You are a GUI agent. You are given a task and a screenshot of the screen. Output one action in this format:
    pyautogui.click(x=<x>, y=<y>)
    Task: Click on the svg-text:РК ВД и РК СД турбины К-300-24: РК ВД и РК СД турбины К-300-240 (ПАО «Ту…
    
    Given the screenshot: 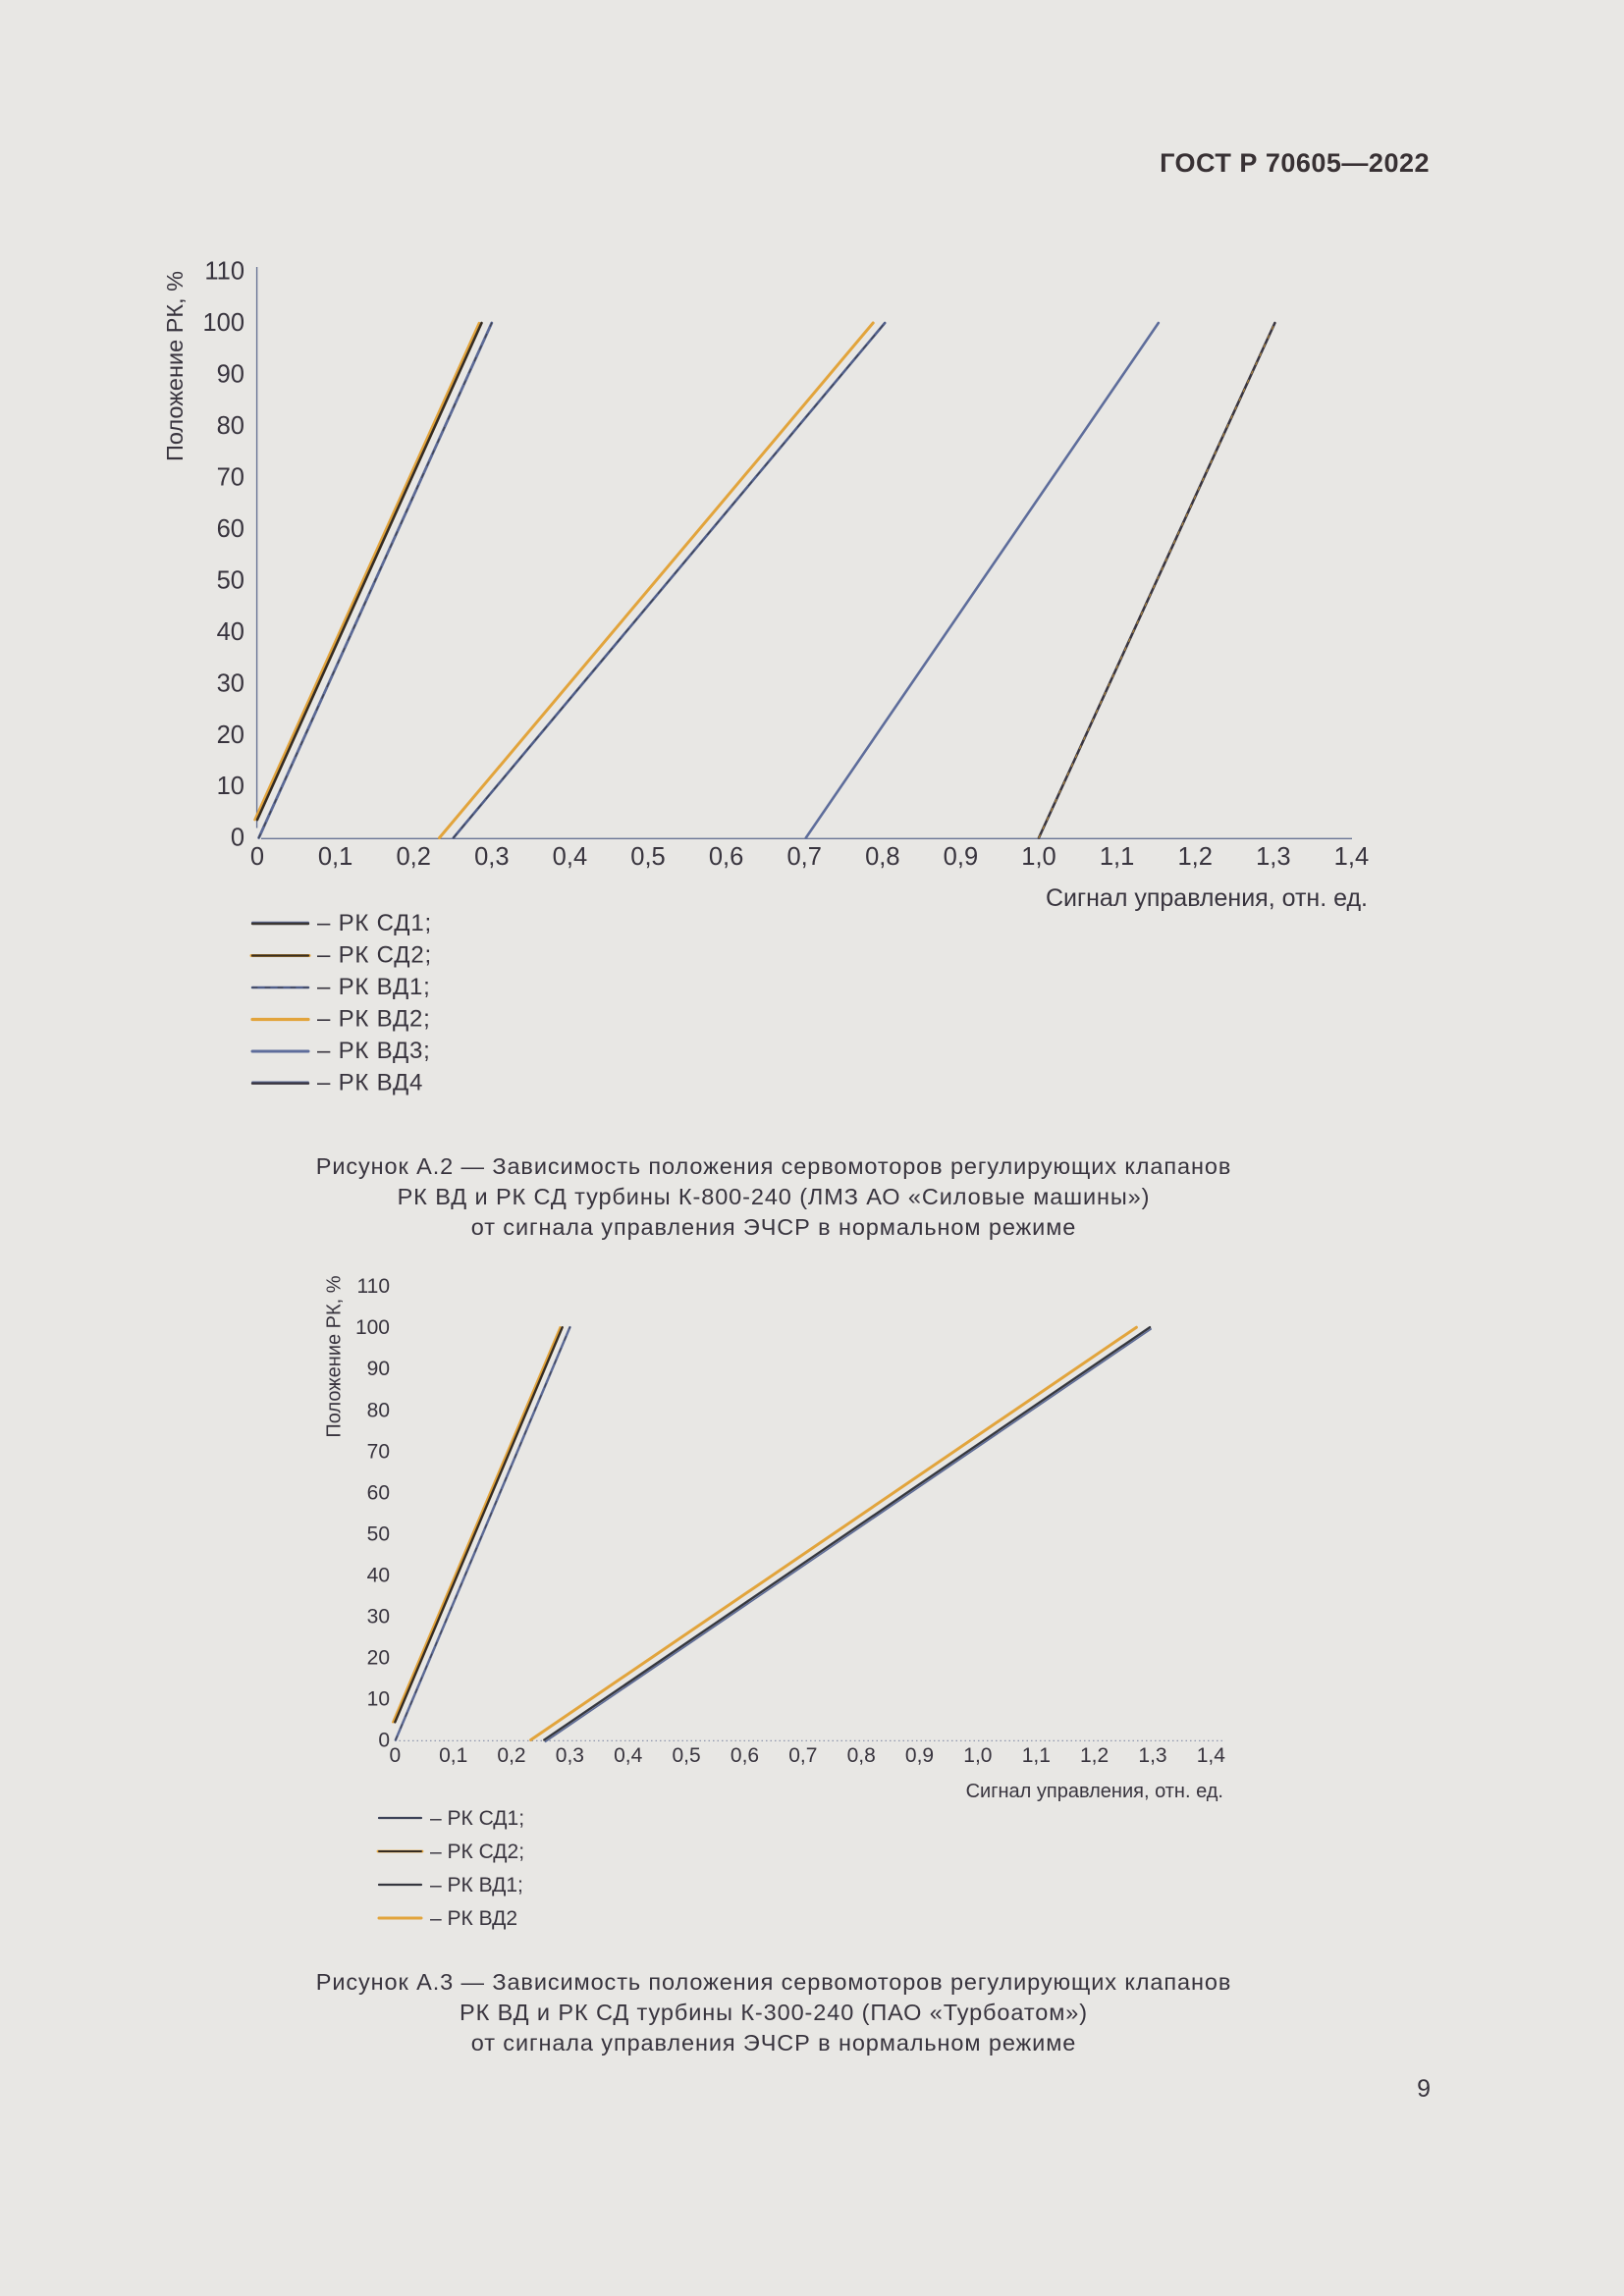 What is the action you would take?
    pyautogui.click(x=774, y=2012)
    